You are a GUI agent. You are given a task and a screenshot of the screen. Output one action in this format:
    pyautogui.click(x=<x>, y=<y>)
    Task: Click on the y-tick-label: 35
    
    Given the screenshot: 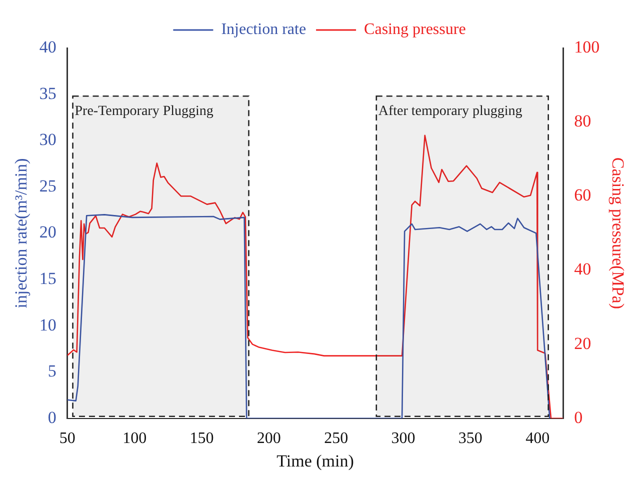 What is the action you would take?
    pyautogui.click(x=47, y=93)
    